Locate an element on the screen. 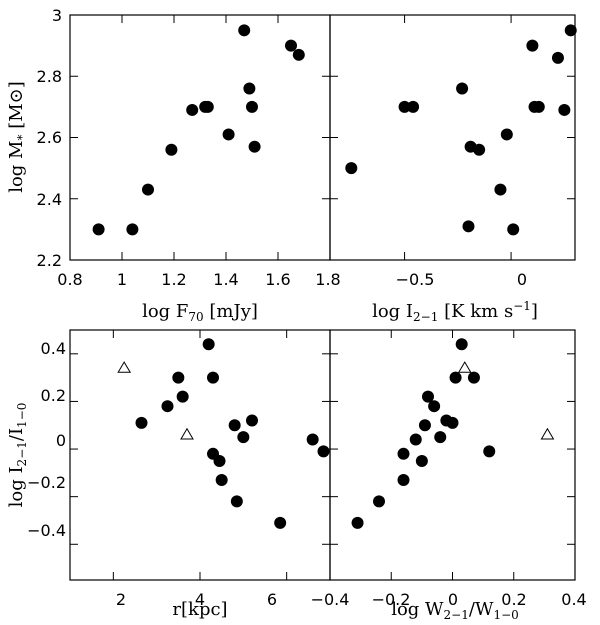  p2-x-axis-label: log I2−1 [K km s−1] is located at coordinates (455, 311).